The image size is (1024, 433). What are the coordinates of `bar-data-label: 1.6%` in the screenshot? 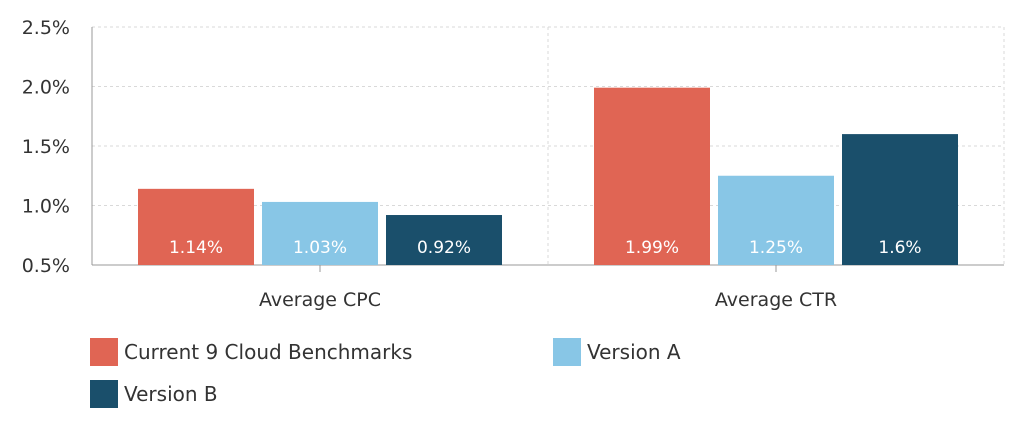 It's located at (899, 248).